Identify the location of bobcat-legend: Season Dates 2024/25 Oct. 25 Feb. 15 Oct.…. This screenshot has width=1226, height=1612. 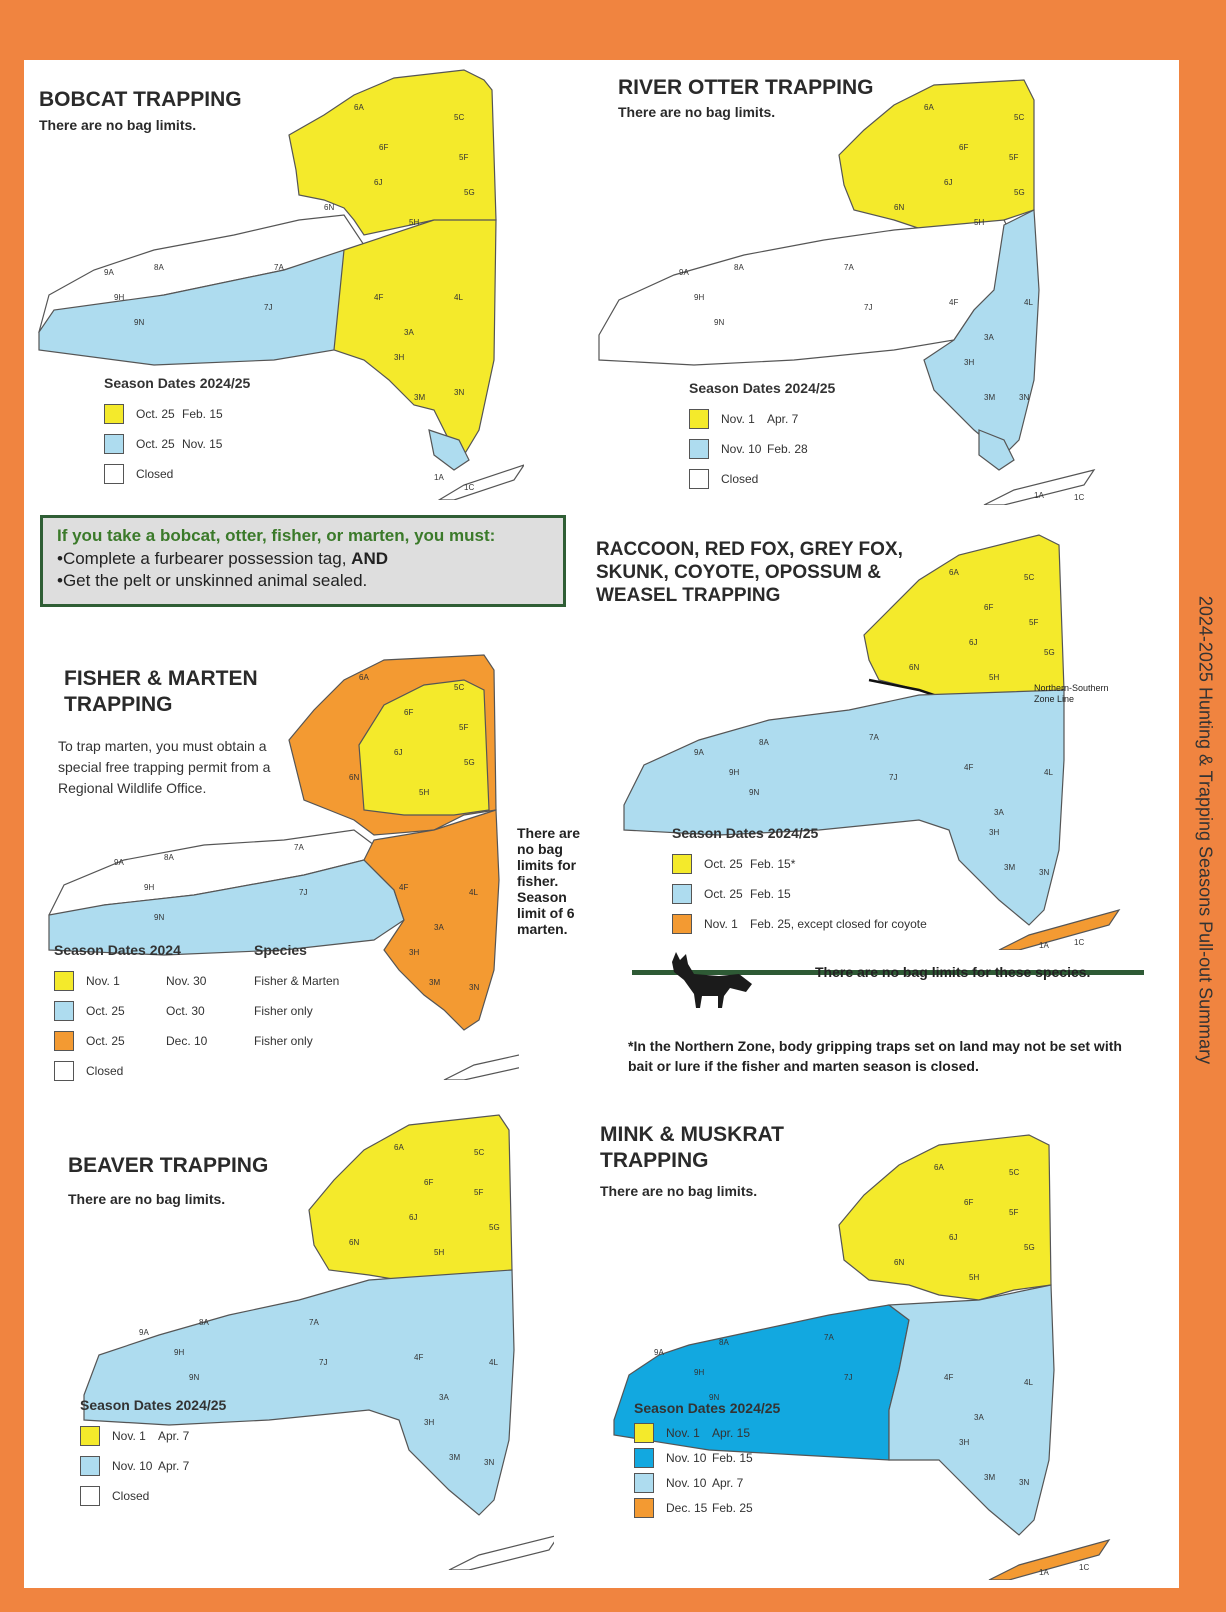
(177, 432).